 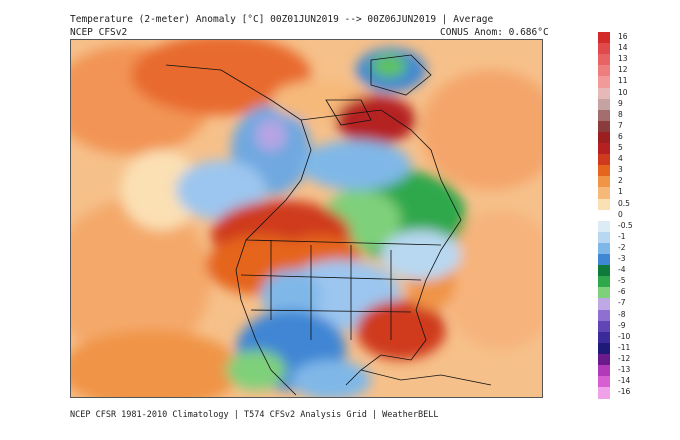 I want to click on scale-label: -11, so click(x=624, y=347).